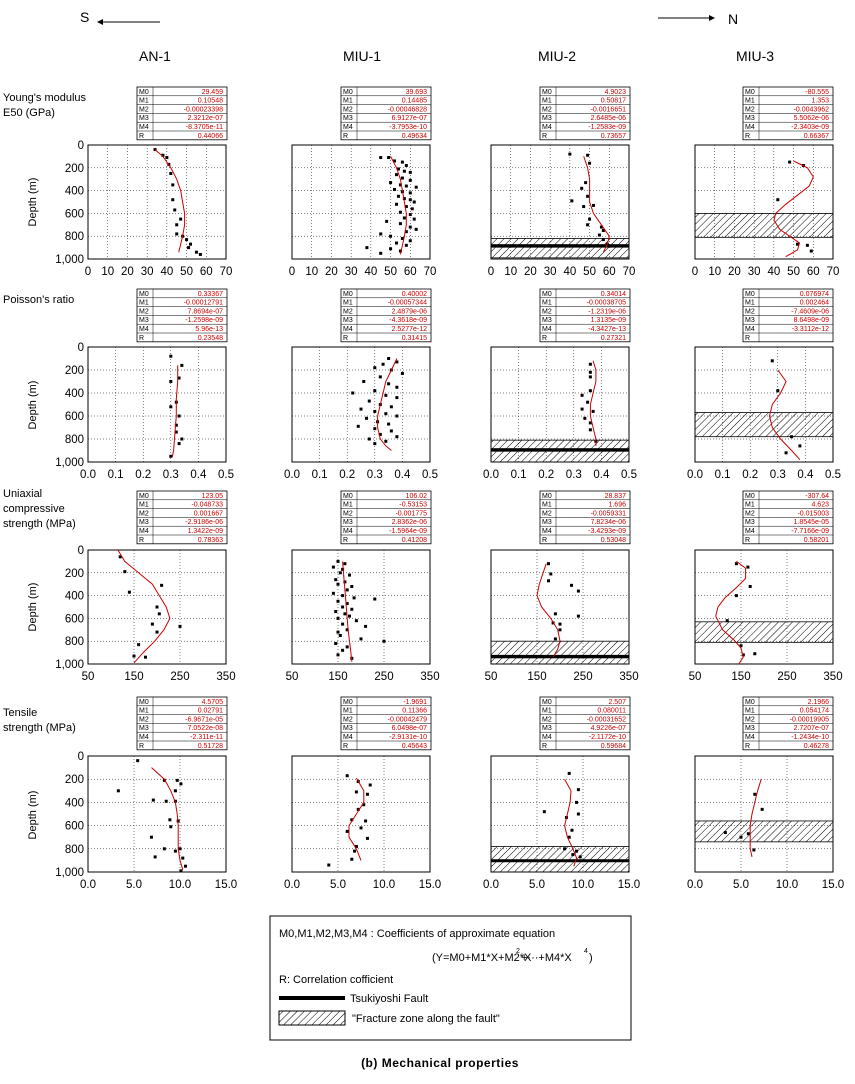  Describe the element at coordinates (586, 951) in the screenshot. I see `legend-equation-exp4: 4` at that location.